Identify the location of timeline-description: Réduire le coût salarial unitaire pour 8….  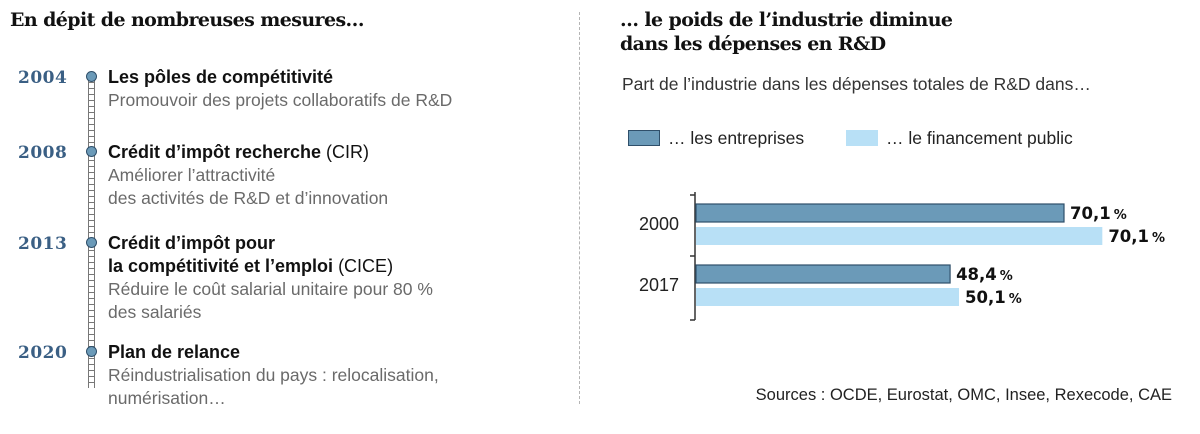
(270, 289).